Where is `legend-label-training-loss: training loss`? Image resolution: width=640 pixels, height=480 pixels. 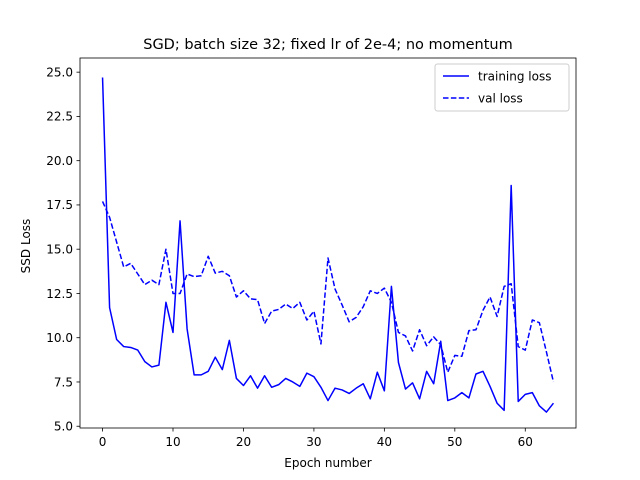
legend-label-training-loss: training loss is located at coordinates (514, 76).